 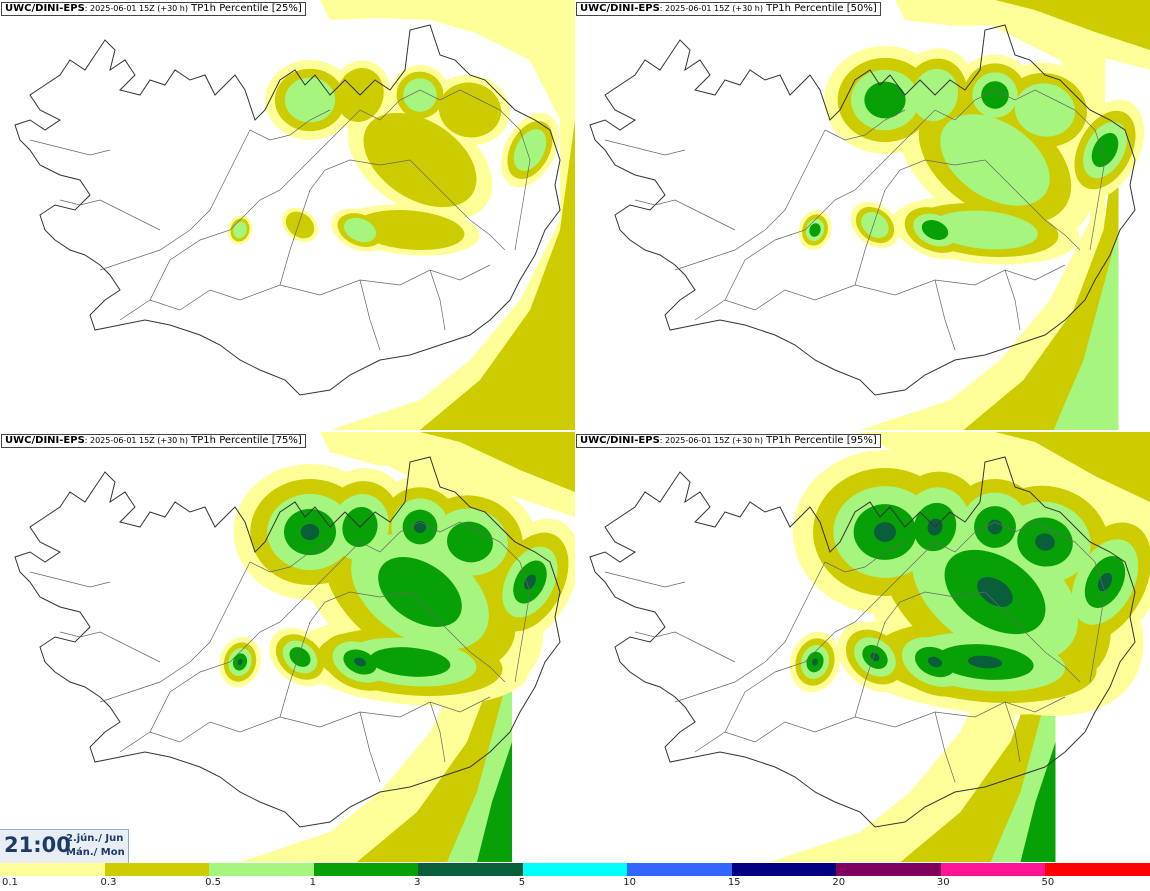 I want to click on legend-tick-label: 50, so click(x=1048, y=882).